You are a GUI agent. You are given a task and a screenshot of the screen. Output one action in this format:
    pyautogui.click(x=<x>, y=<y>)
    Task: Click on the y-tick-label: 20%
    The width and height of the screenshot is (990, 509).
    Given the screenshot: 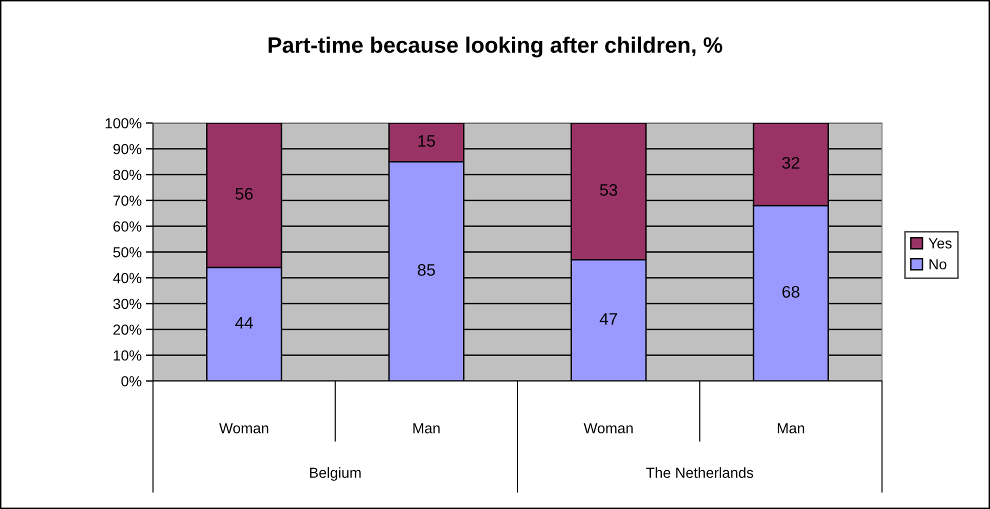 What is the action you would take?
    pyautogui.click(x=127, y=329)
    